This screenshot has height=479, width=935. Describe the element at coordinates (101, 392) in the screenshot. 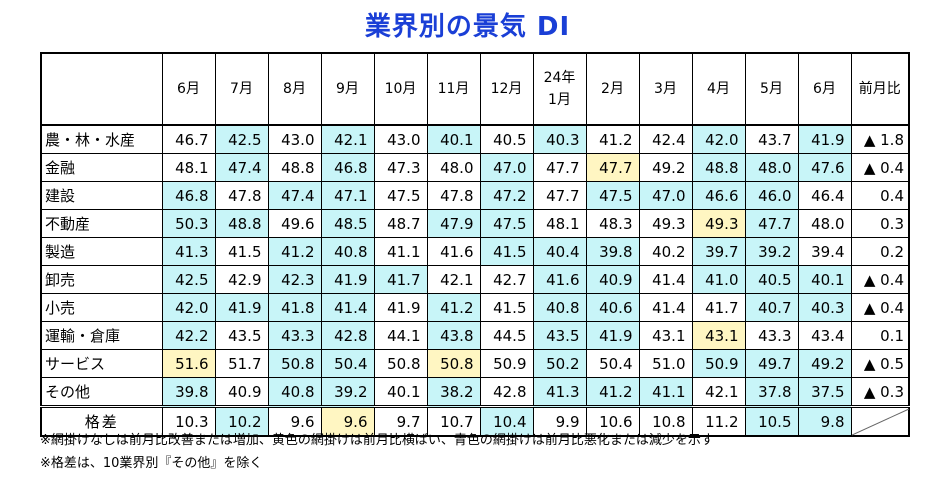

I see `industry-label: その他` at that location.